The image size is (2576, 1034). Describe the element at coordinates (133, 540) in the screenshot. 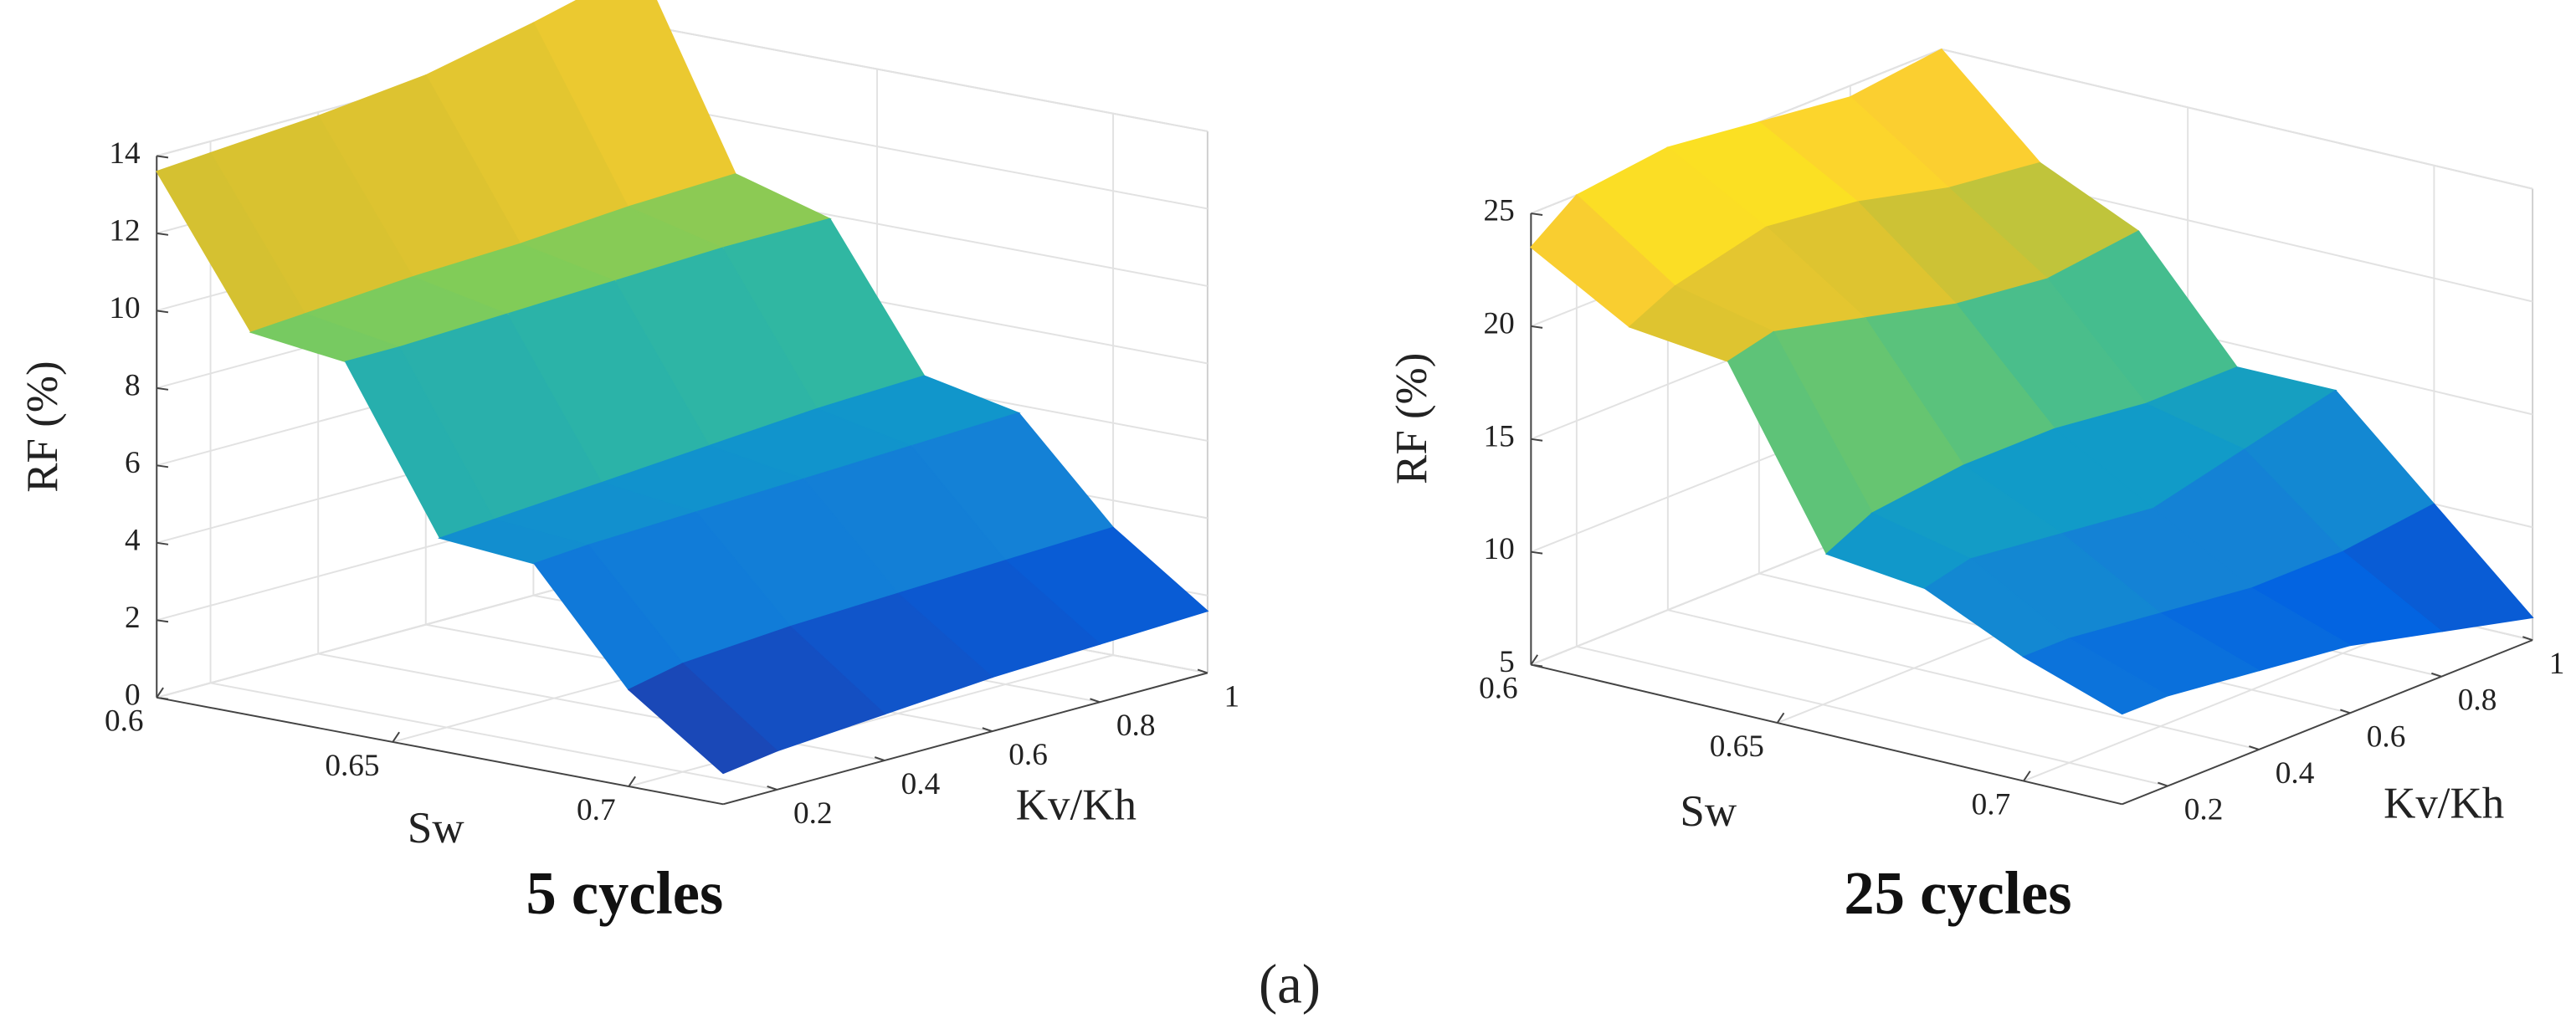

I see `z-tick-label: 4` at that location.